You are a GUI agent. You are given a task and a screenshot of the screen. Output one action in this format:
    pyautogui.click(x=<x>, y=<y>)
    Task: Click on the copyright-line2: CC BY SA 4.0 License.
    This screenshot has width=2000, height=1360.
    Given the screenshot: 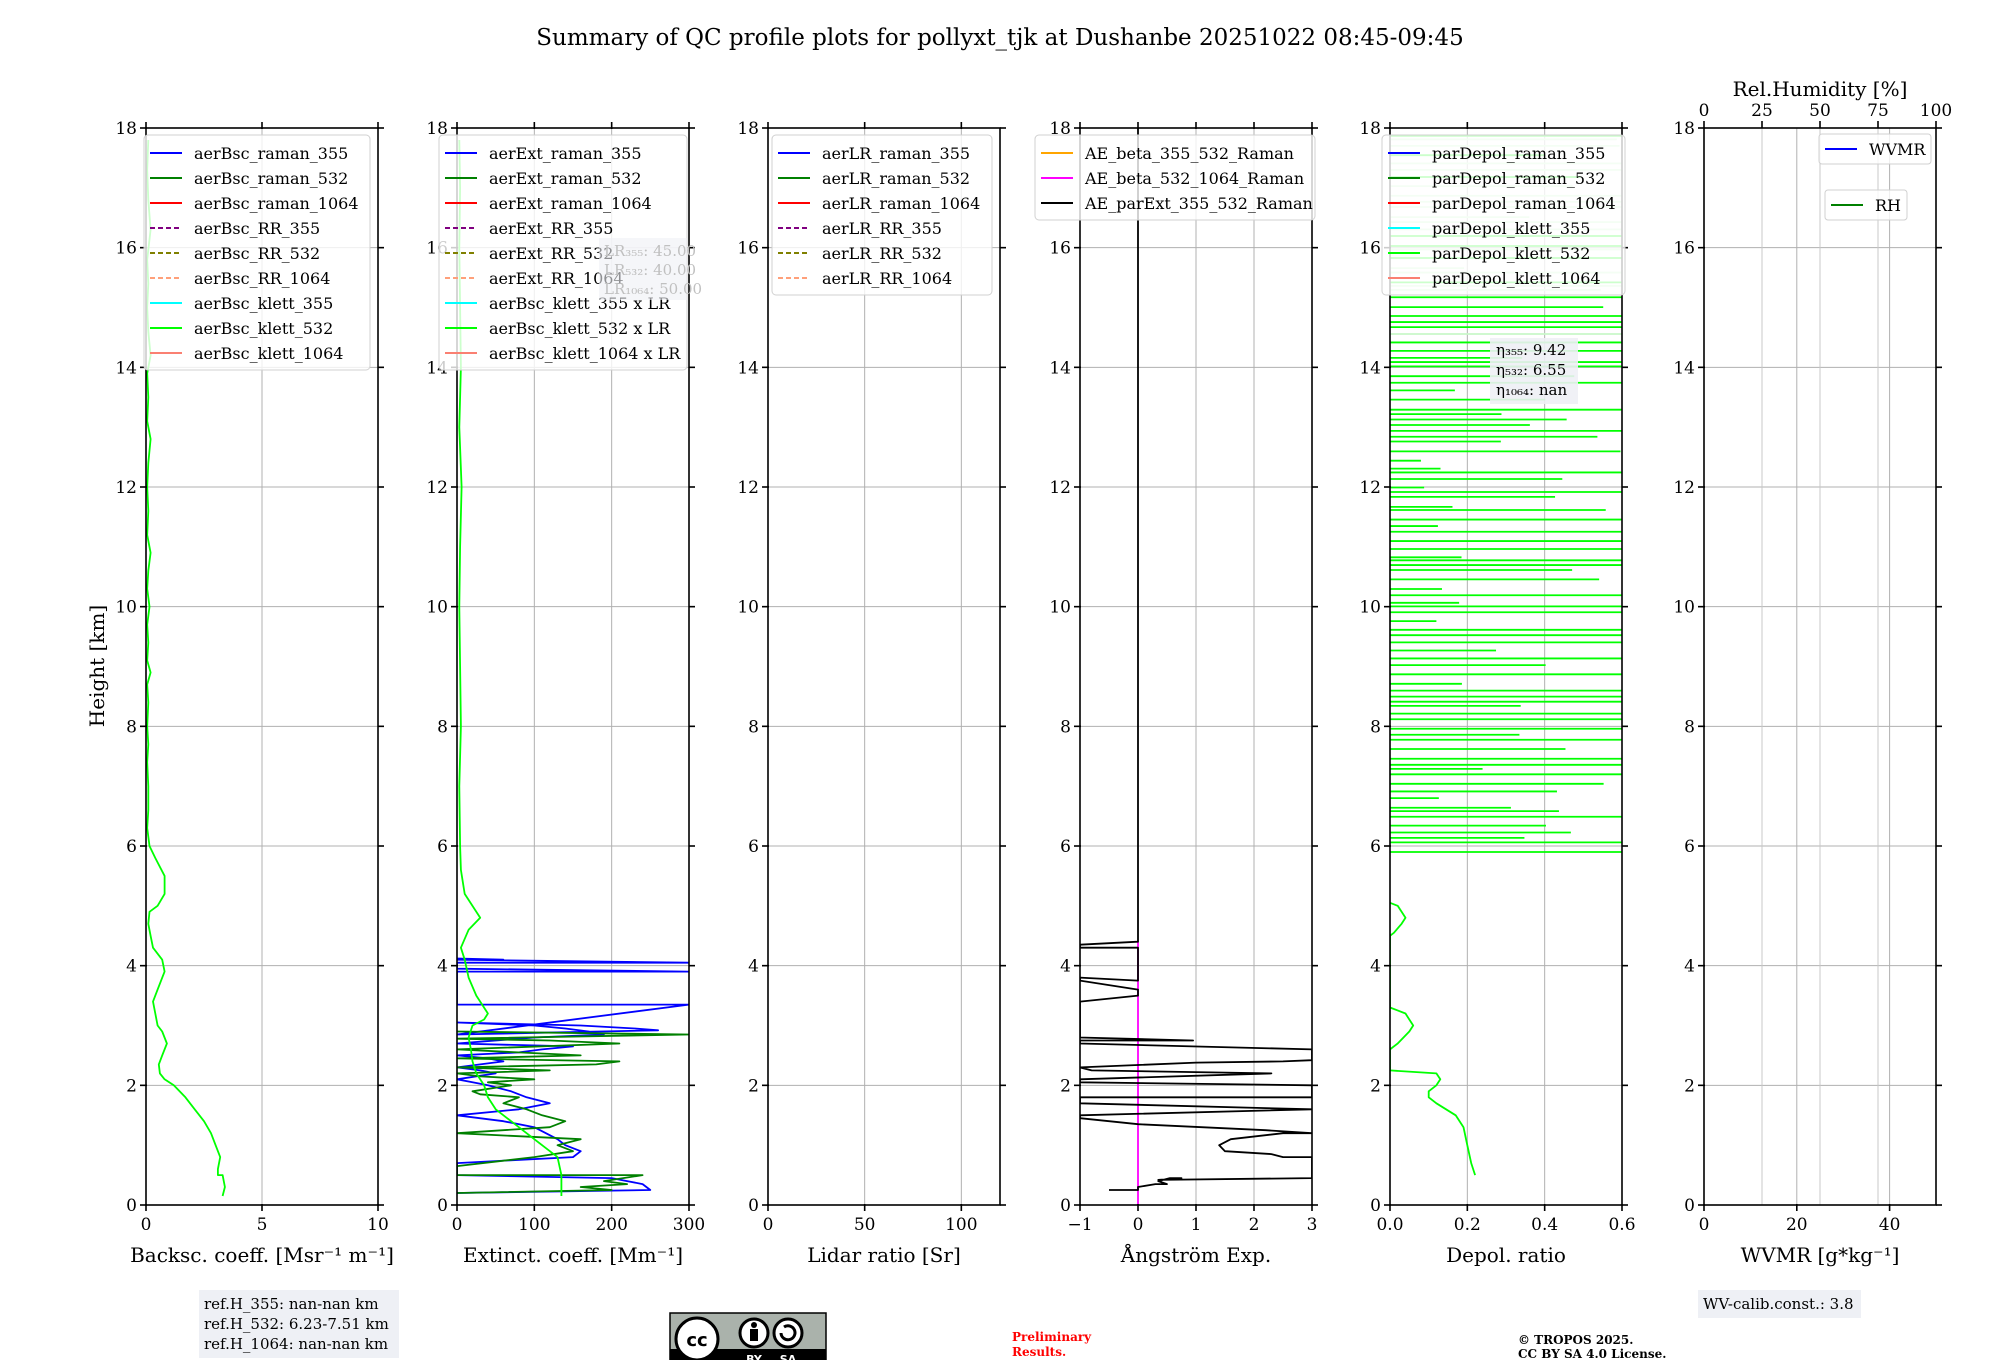 What is the action you would take?
    pyautogui.click(x=1592, y=1353)
    